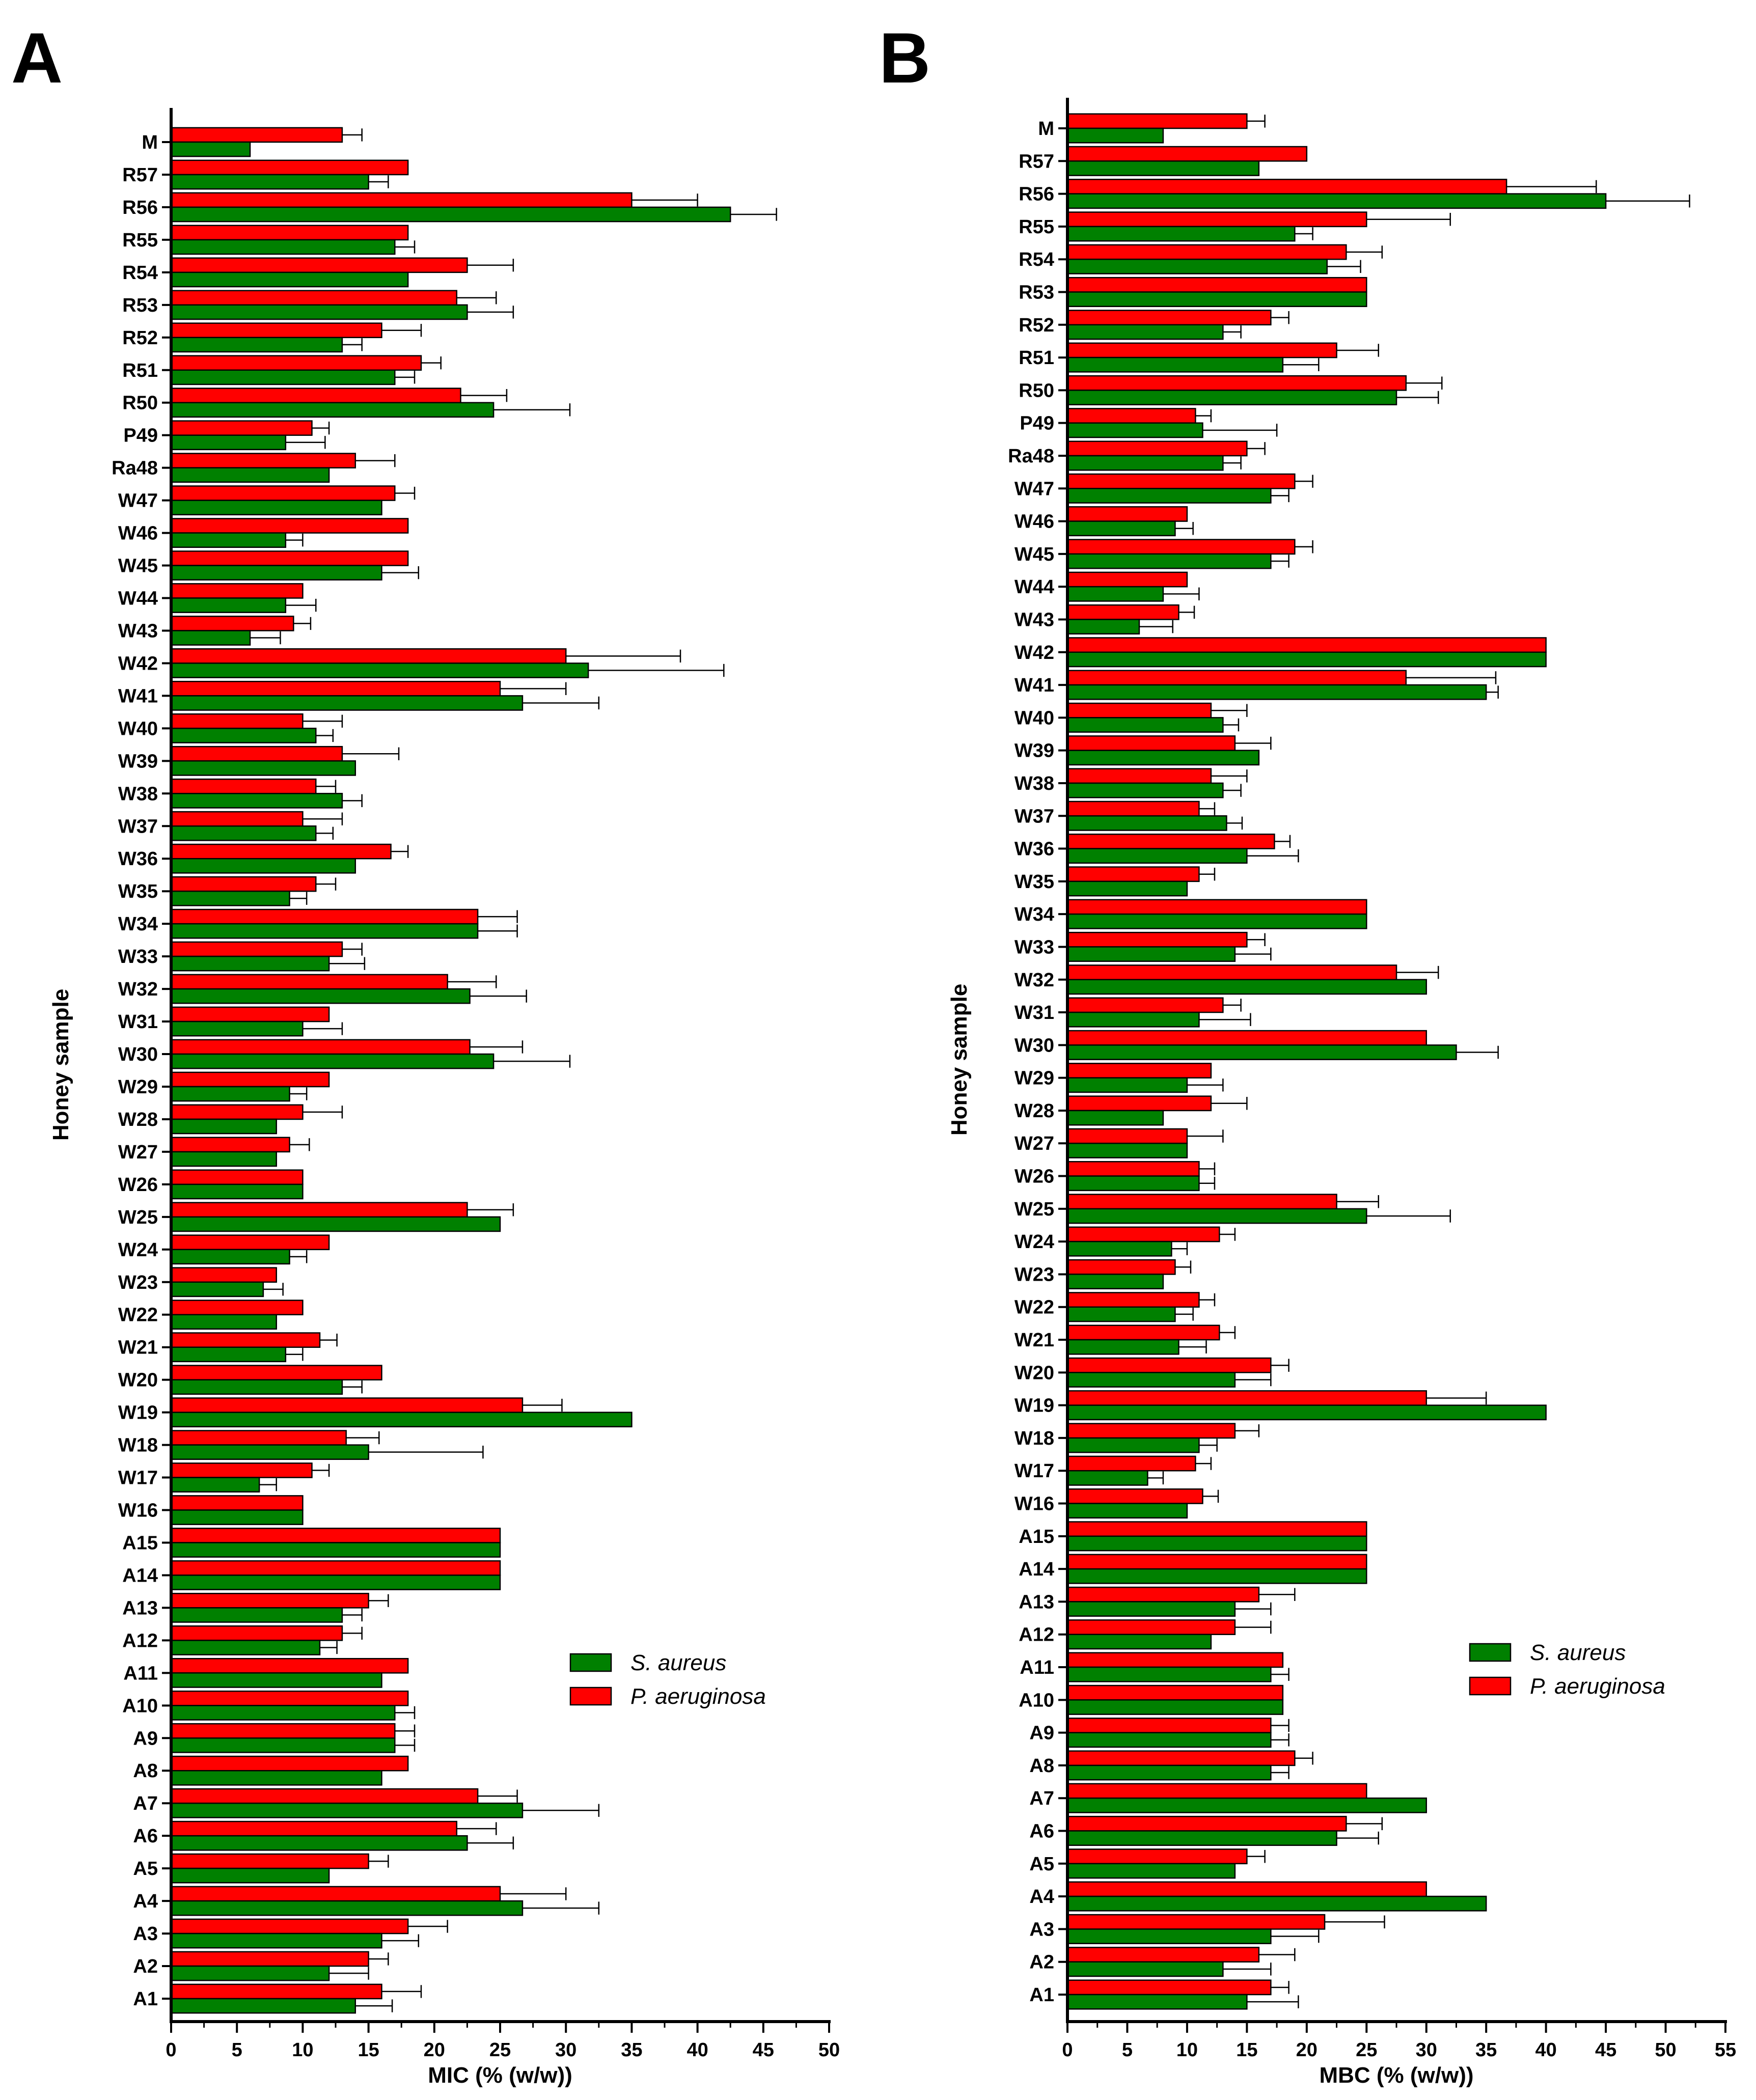 The height and width of the screenshot is (2100, 1756). Describe the element at coordinates (246, 1647) in the screenshot. I see `bar-s-aureus-a12` at that location.